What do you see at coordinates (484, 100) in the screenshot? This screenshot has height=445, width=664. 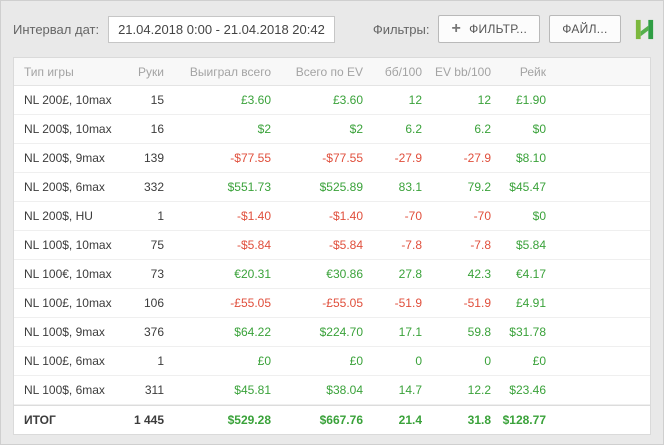 I see `ev-bb100-cell: 12` at bounding box center [484, 100].